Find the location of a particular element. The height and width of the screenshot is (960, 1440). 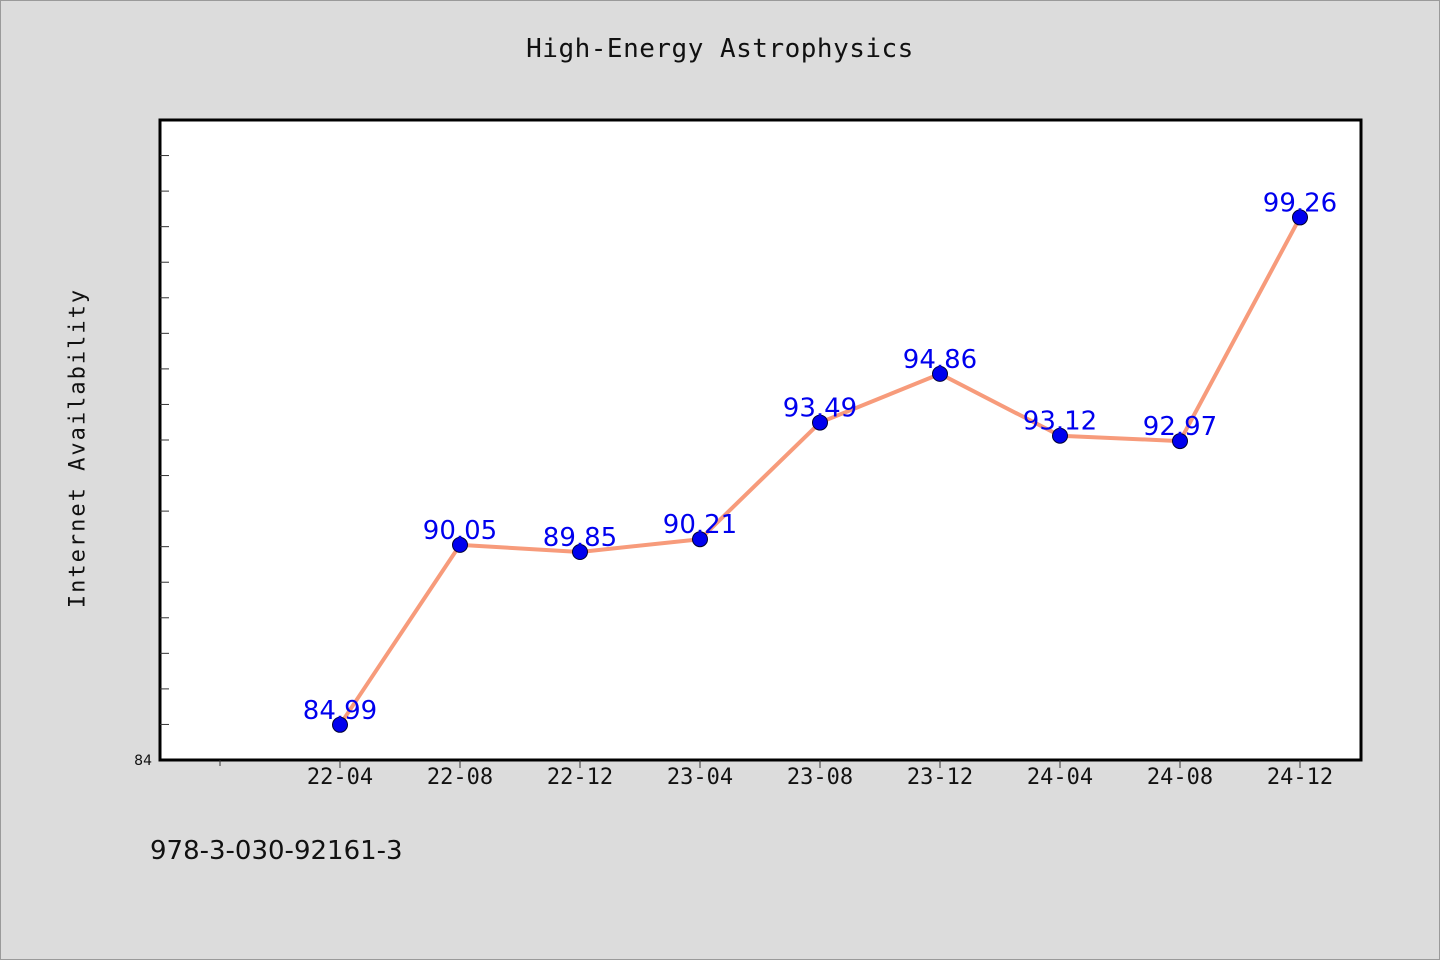

data-label: 93.49 is located at coordinates (820, 409).